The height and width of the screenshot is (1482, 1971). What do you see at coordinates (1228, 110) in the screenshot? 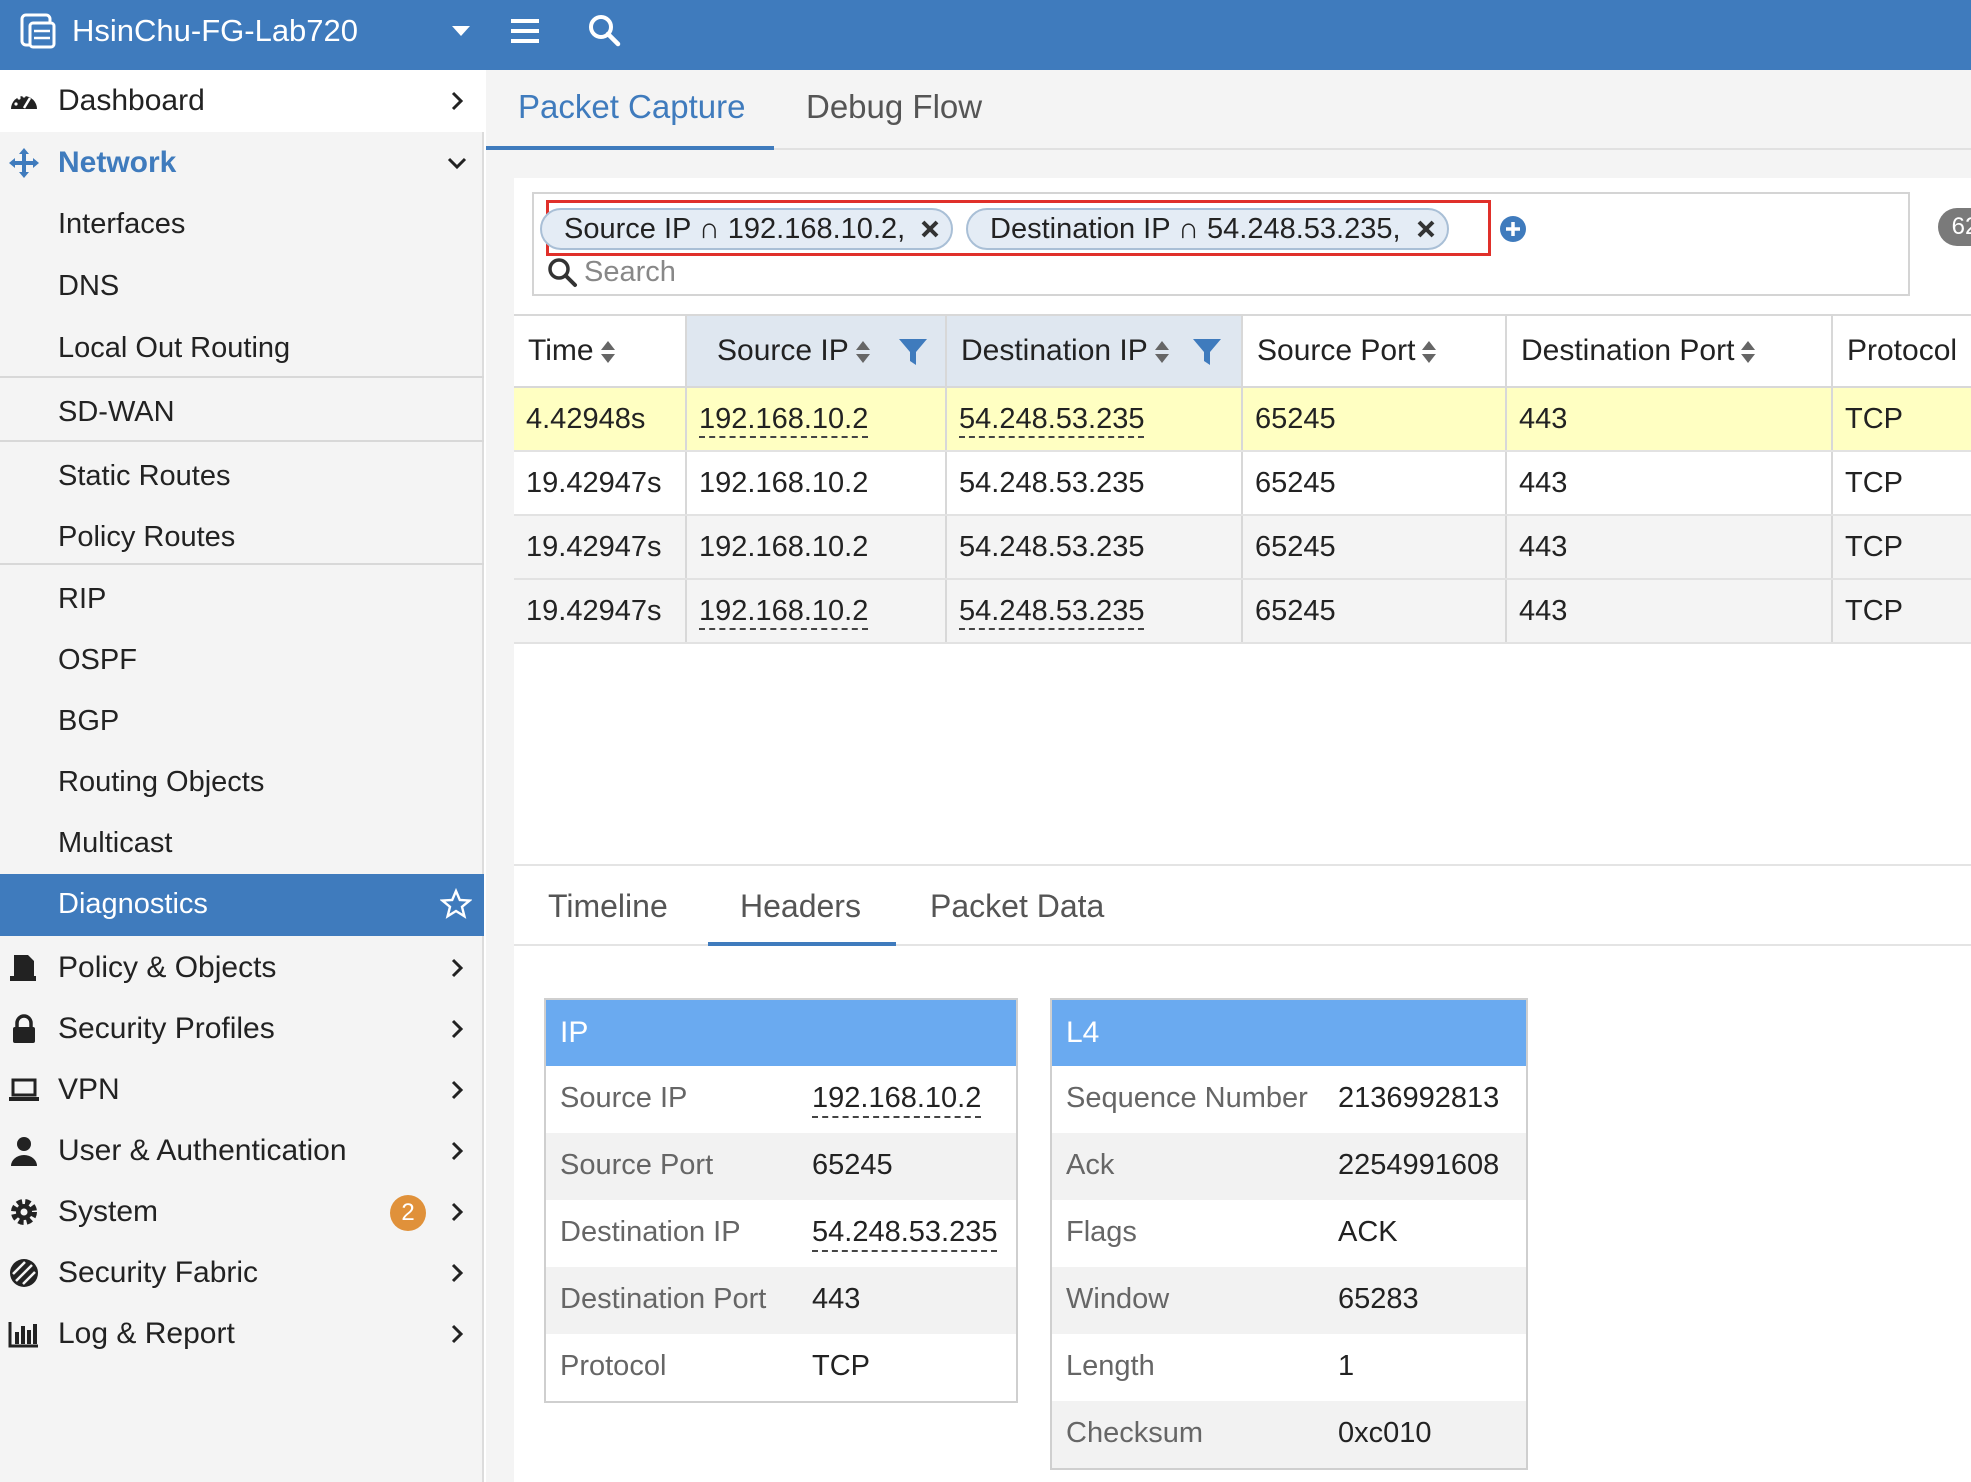
I see `top-tabs: Packet Capture Debug Flow` at bounding box center [1228, 110].